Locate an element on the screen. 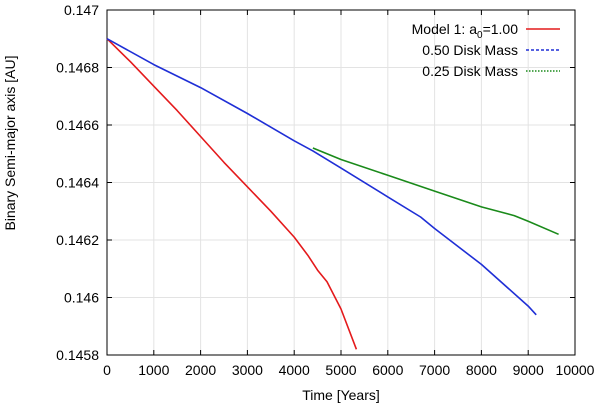  x-tick-label: 7000 is located at coordinates (434, 370).